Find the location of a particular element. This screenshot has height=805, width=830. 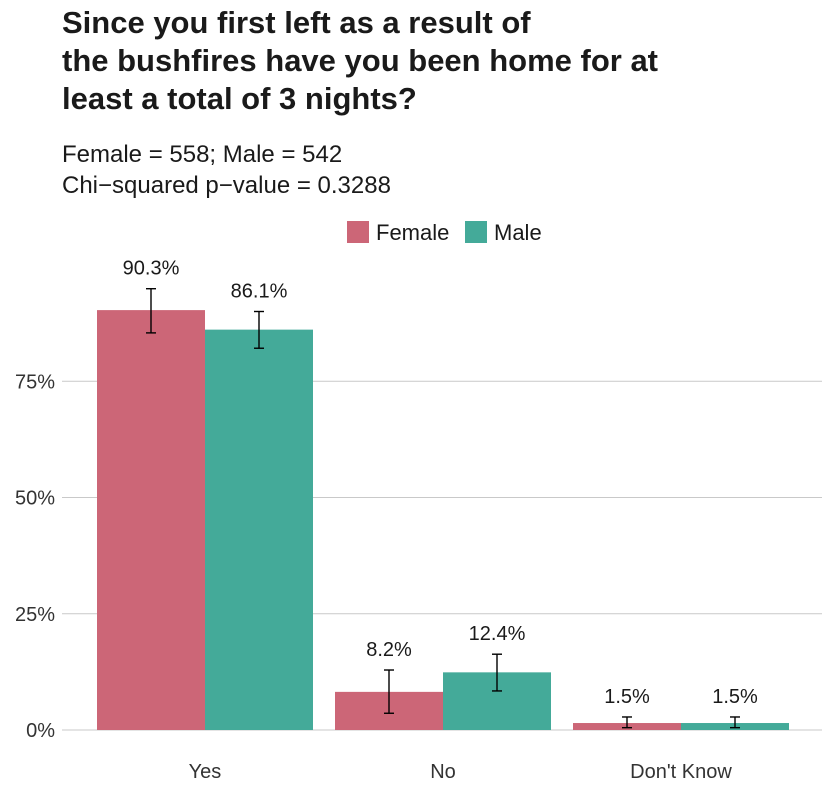

data-label: 90.3% is located at coordinates (151, 269).